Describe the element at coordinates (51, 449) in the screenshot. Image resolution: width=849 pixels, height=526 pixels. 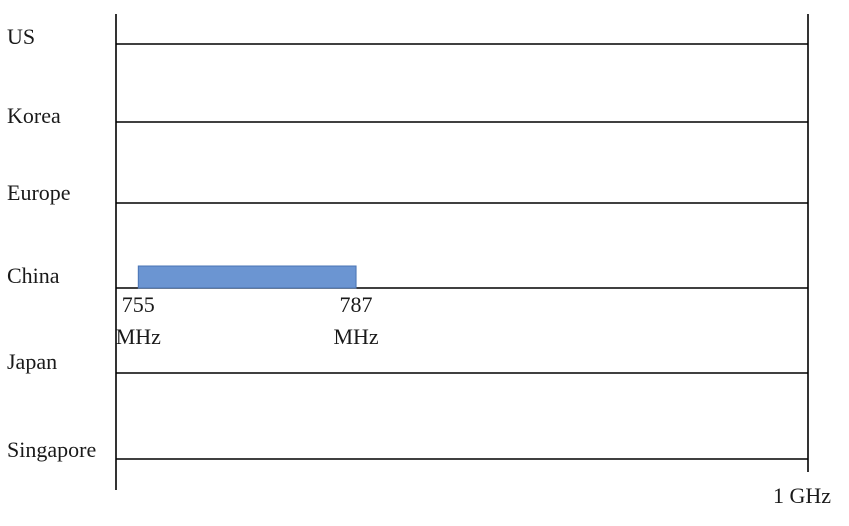
I see `region-label-singapore: Singapore` at that location.